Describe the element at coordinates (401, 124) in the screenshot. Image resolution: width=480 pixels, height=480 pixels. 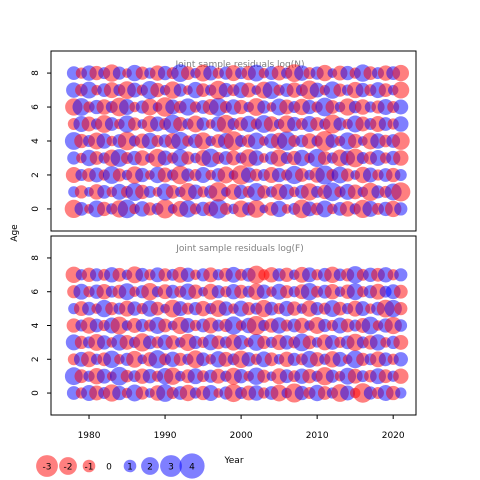
I see `bubble-log-n-age5-2021` at that location.